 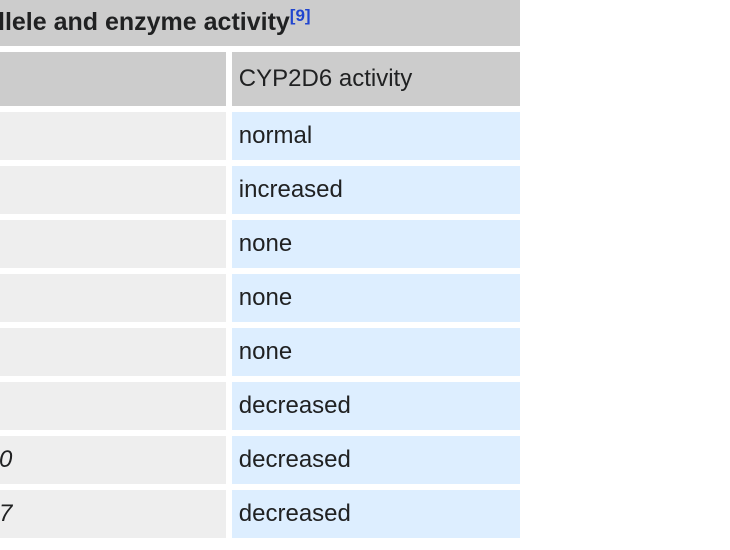 What do you see at coordinates (113, 79) in the screenshot?
I see `header-allele-column` at bounding box center [113, 79].